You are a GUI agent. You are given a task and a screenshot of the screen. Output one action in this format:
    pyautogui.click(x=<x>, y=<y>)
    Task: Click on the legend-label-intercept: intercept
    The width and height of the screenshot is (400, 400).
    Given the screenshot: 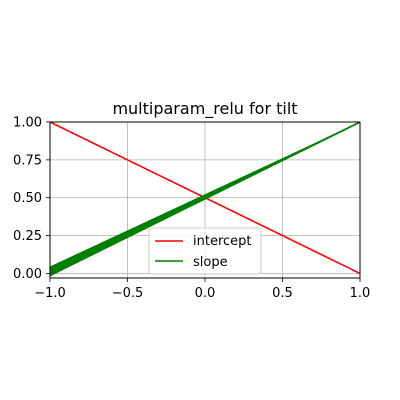 What is the action you would take?
    pyautogui.click(x=222, y=241)
    